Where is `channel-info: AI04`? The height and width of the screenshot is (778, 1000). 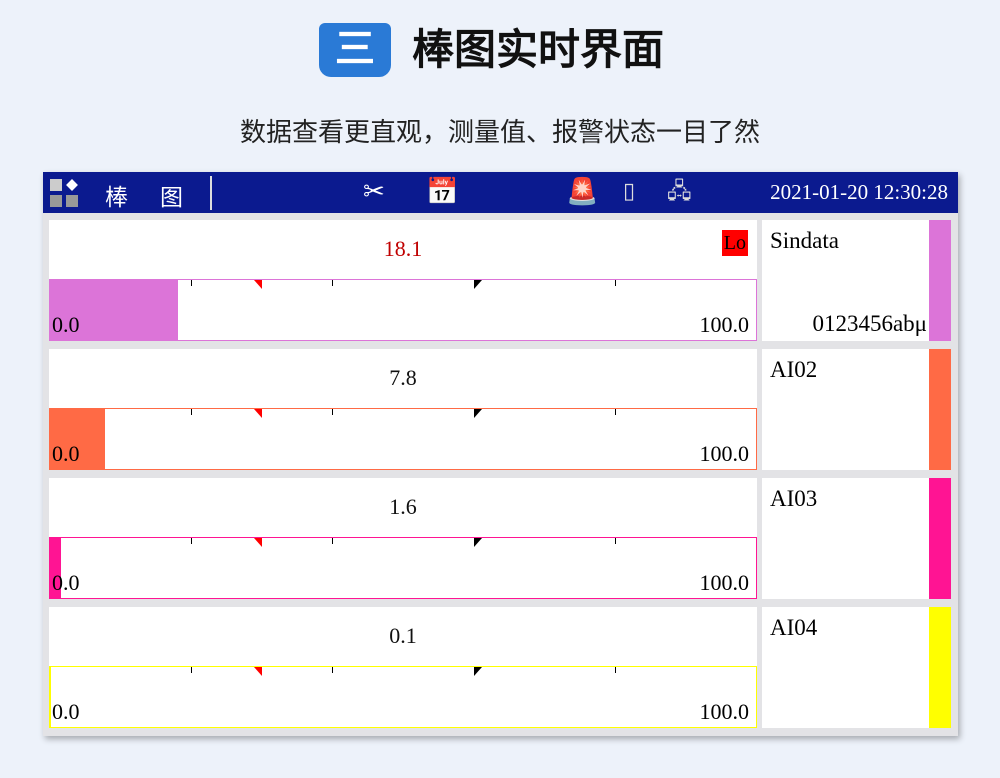 channel-info: AI04 is located at coordinates (845, 667).